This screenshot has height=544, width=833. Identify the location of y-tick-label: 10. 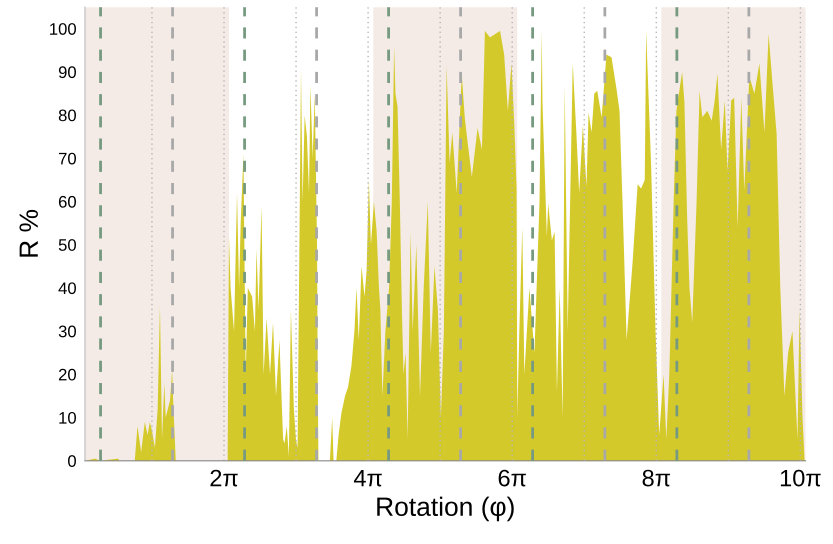
(67, 418).